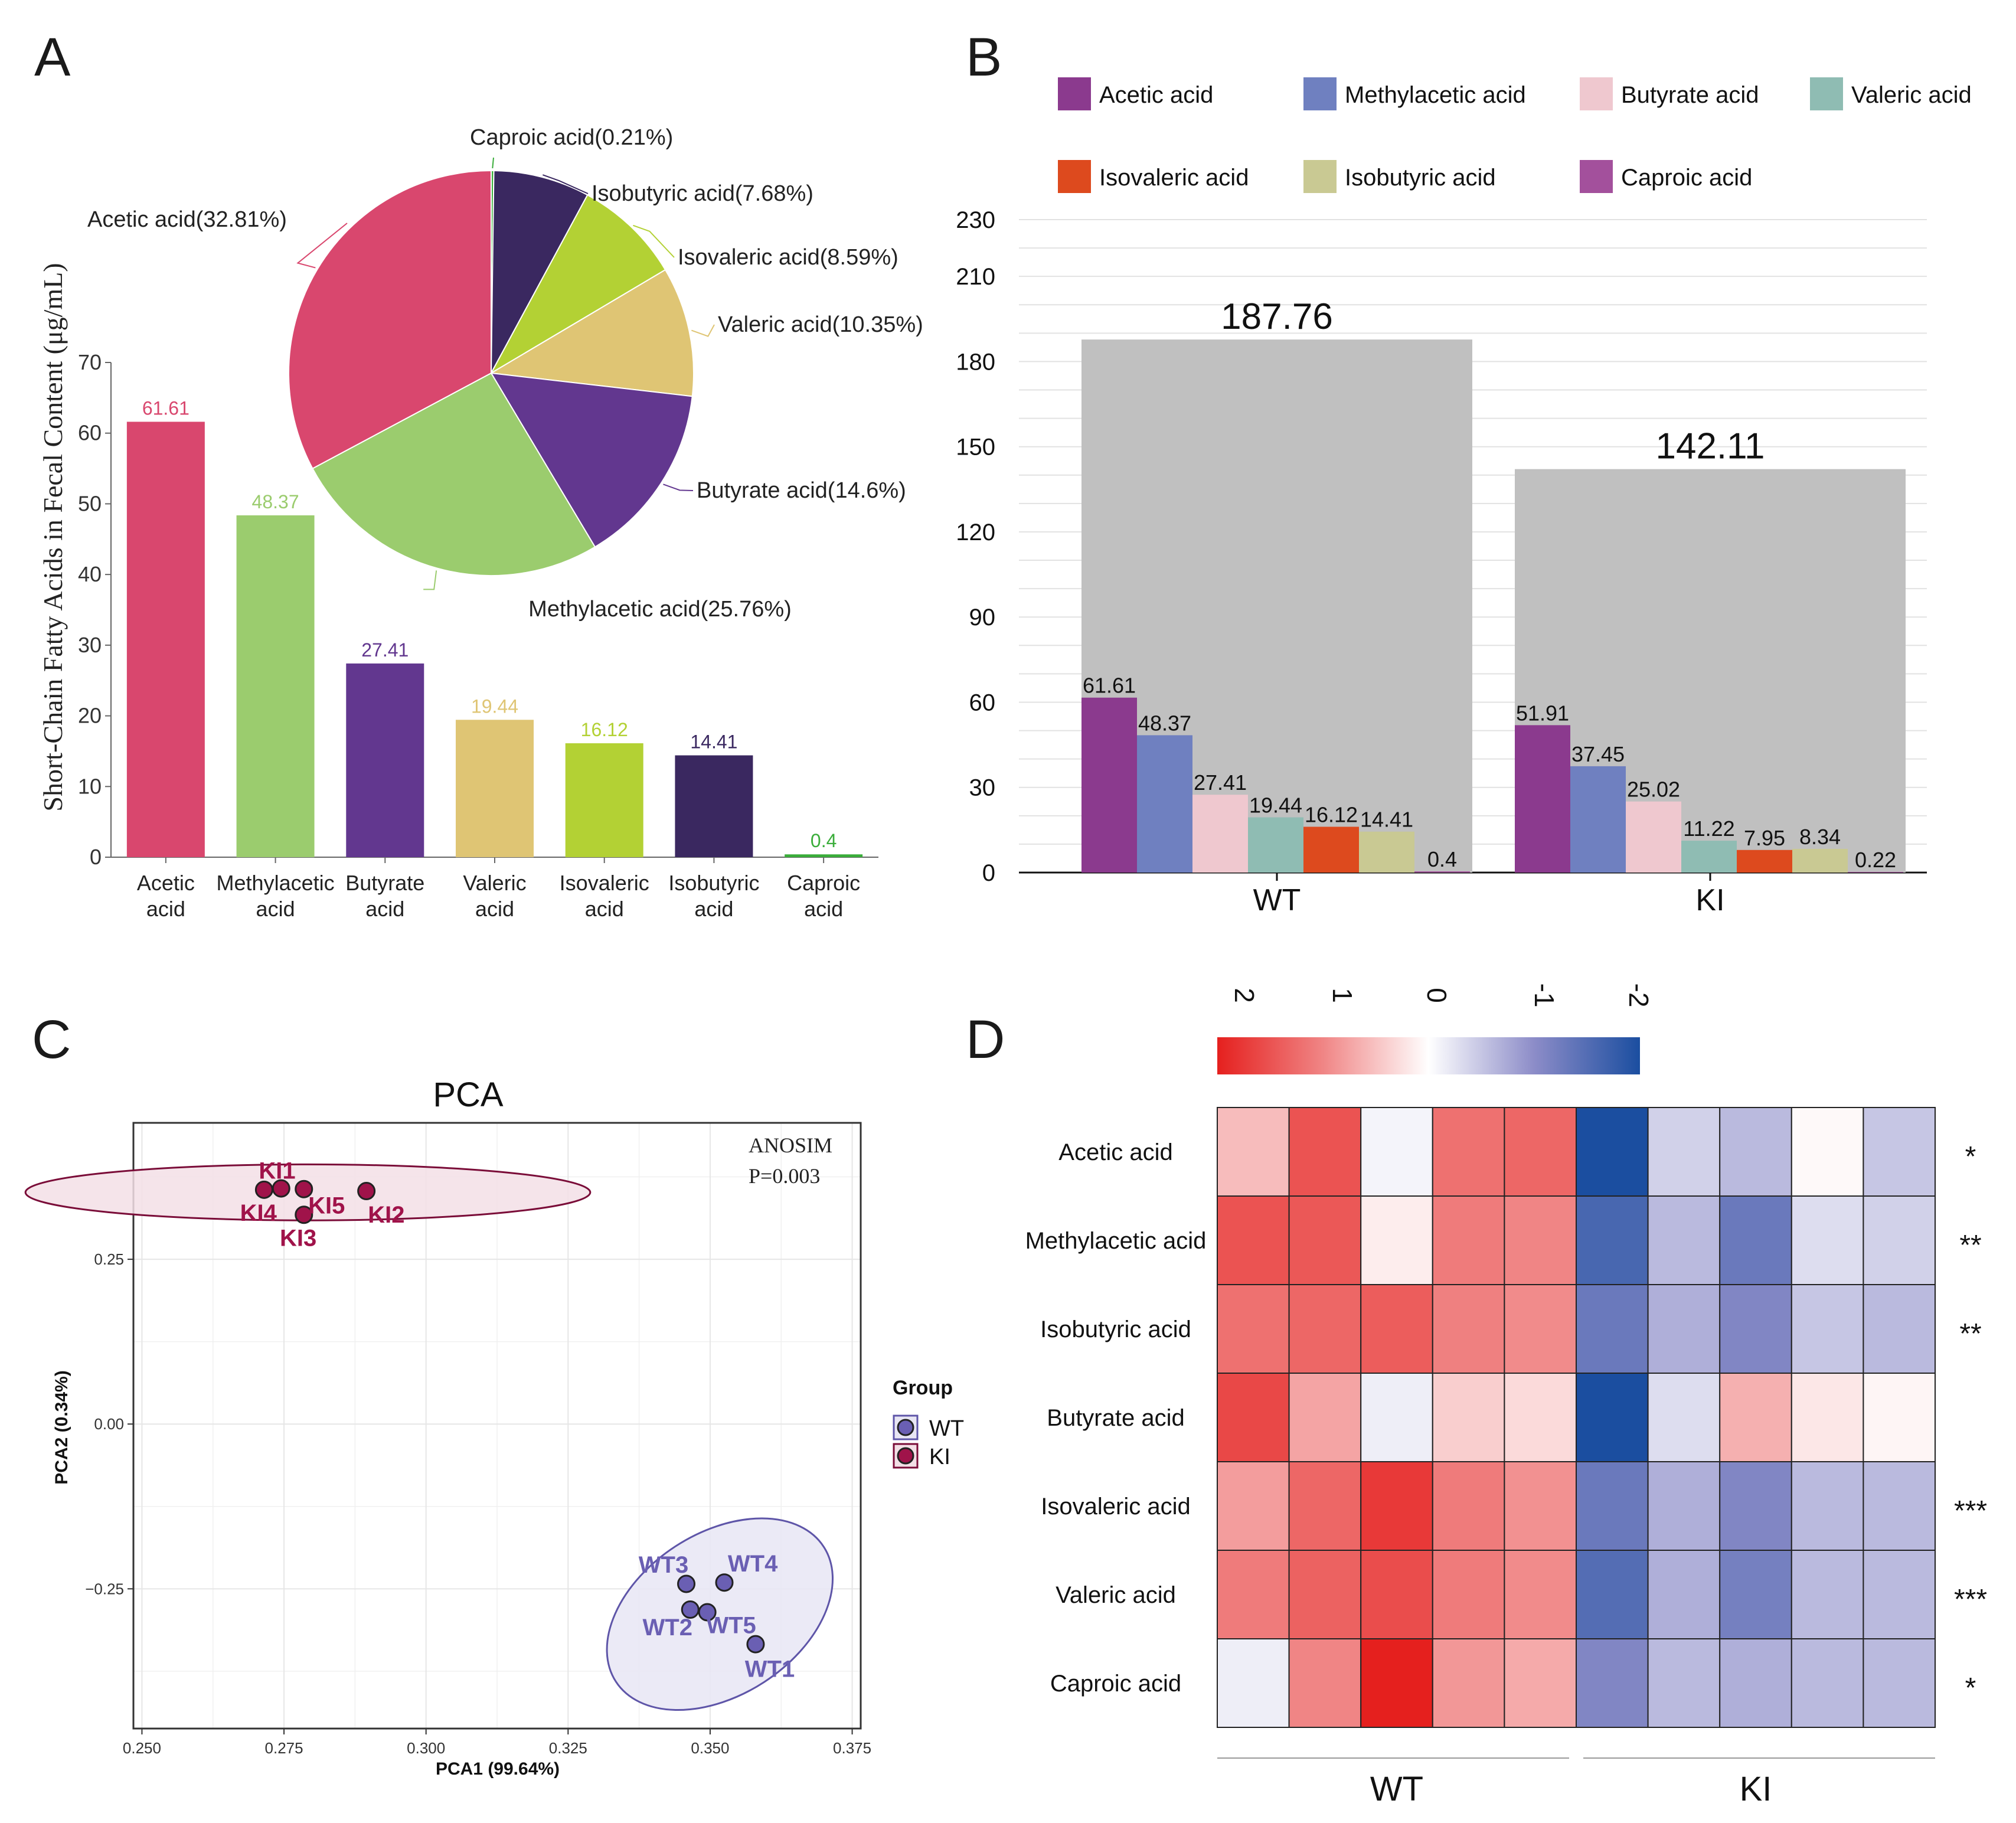 This screenshot has height=1823, width=2016. I want to click on a-y-tick-label: 10, so click(90, 786).